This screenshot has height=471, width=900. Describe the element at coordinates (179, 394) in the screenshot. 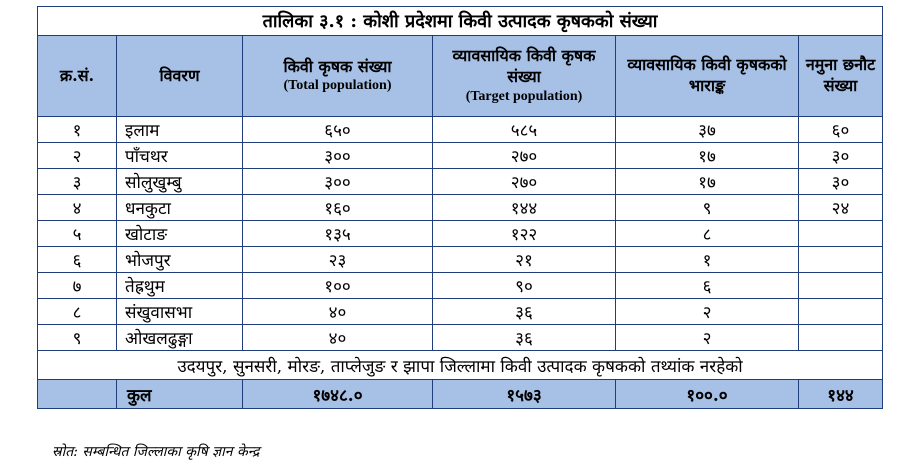

I see `total-label: कुल` at that location.